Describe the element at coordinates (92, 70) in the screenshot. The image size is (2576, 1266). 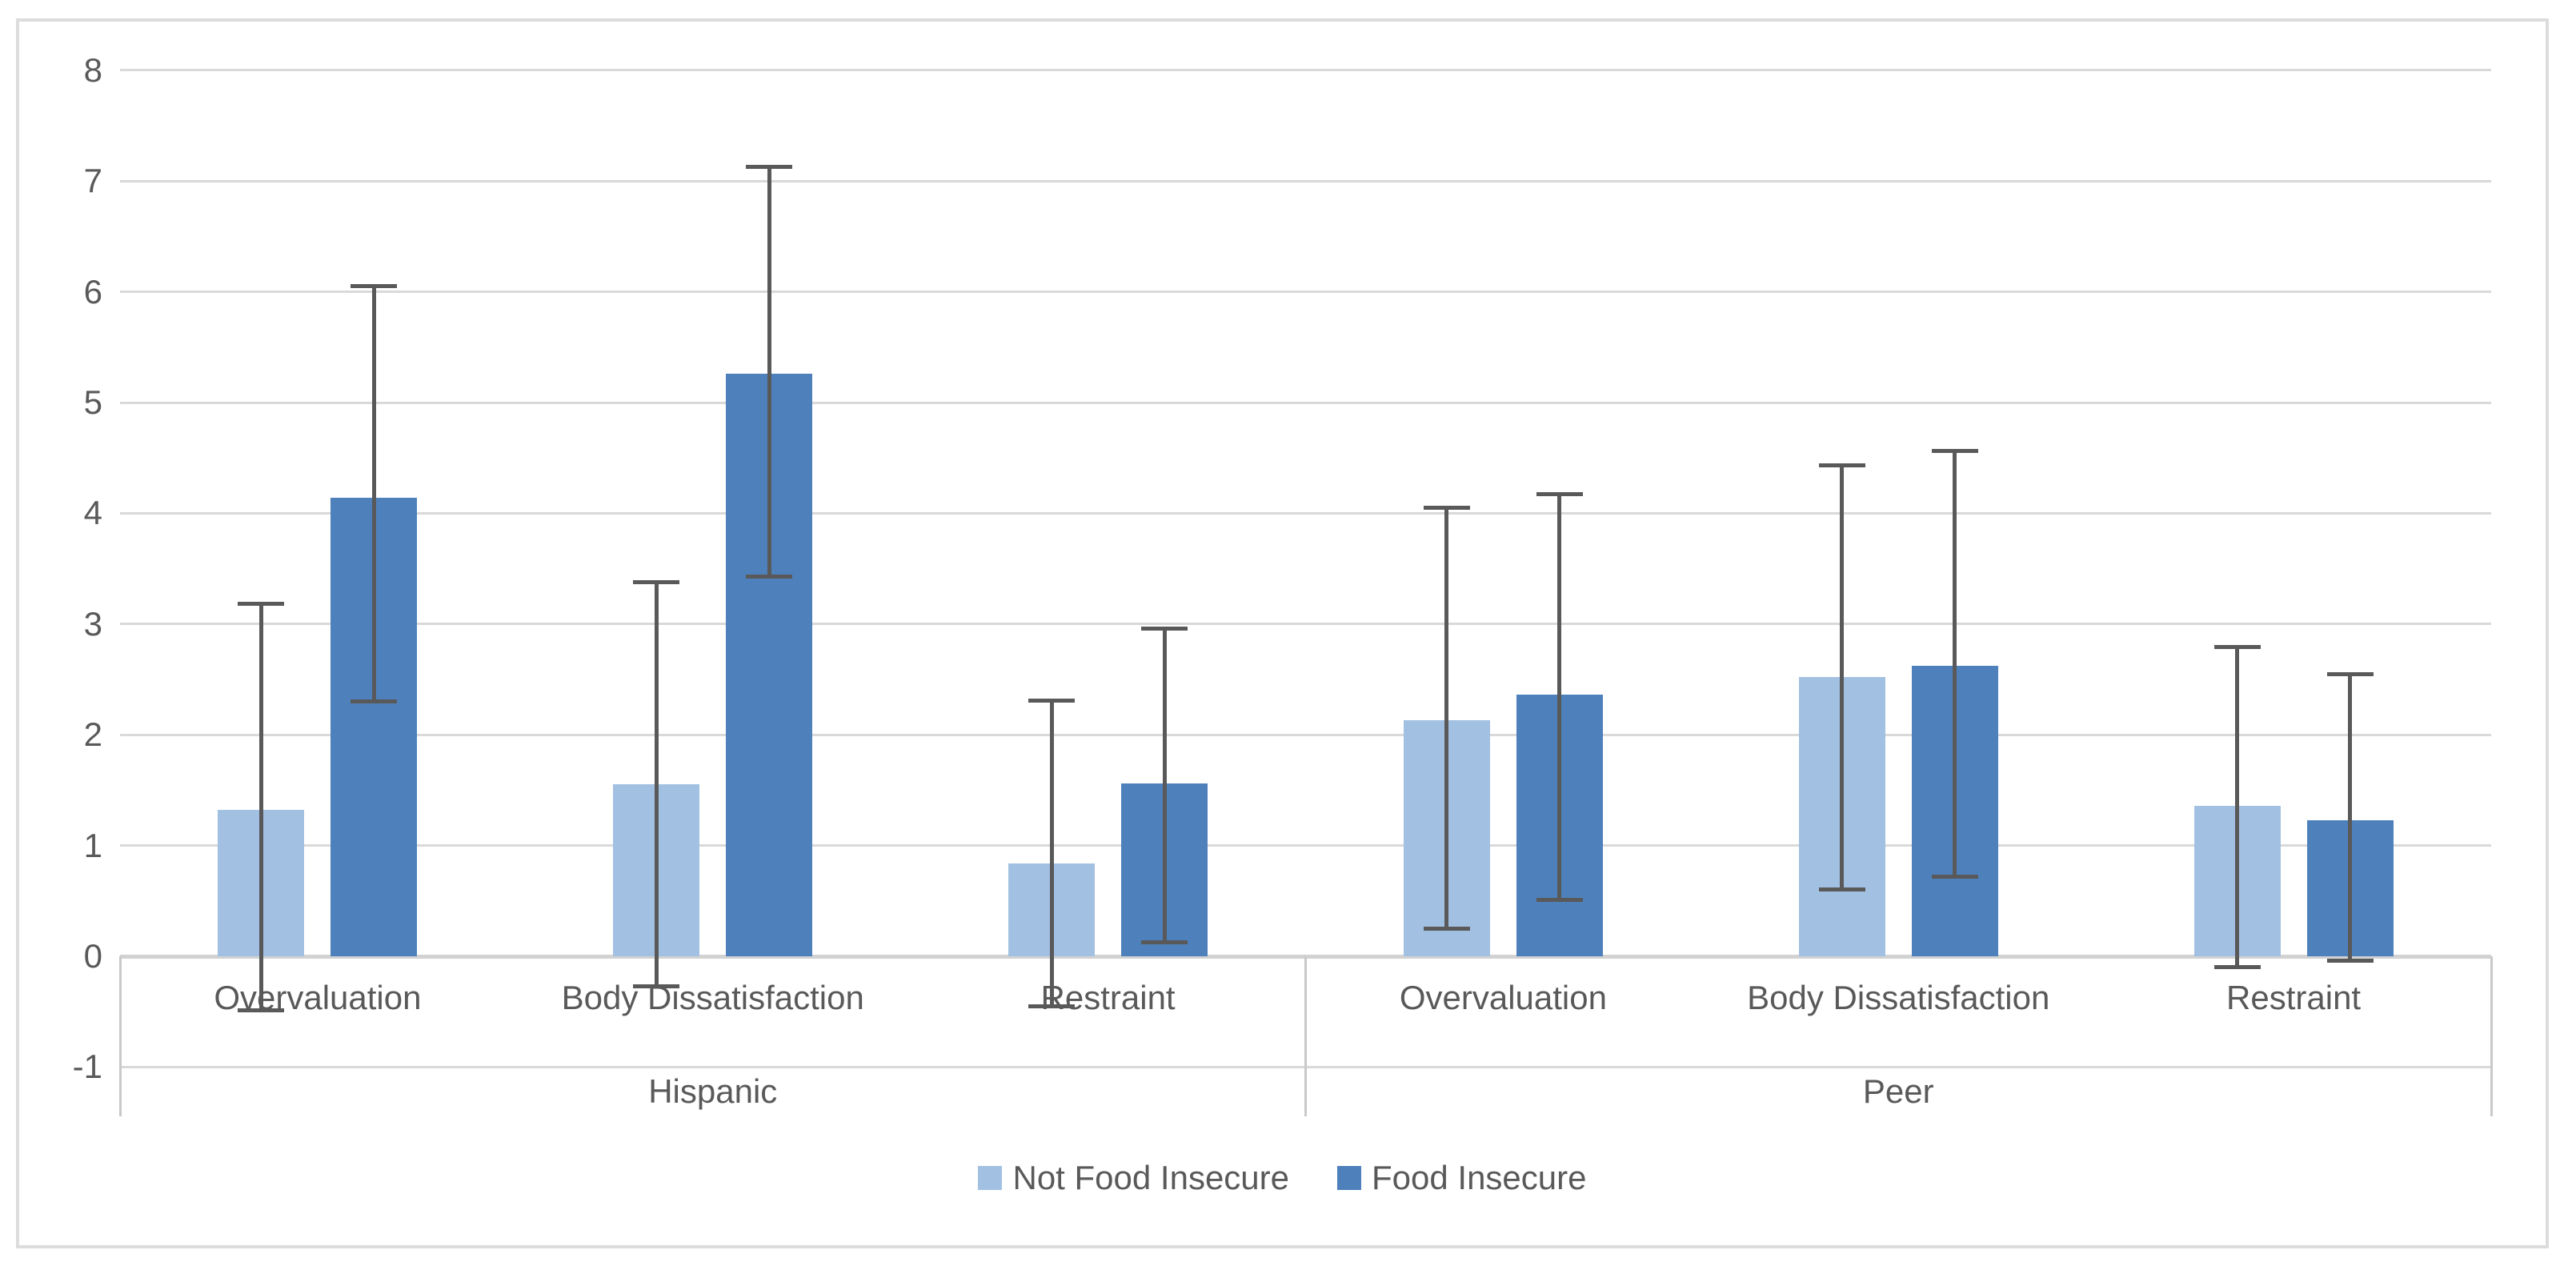
I see `y-tick-label: 8` at that location.